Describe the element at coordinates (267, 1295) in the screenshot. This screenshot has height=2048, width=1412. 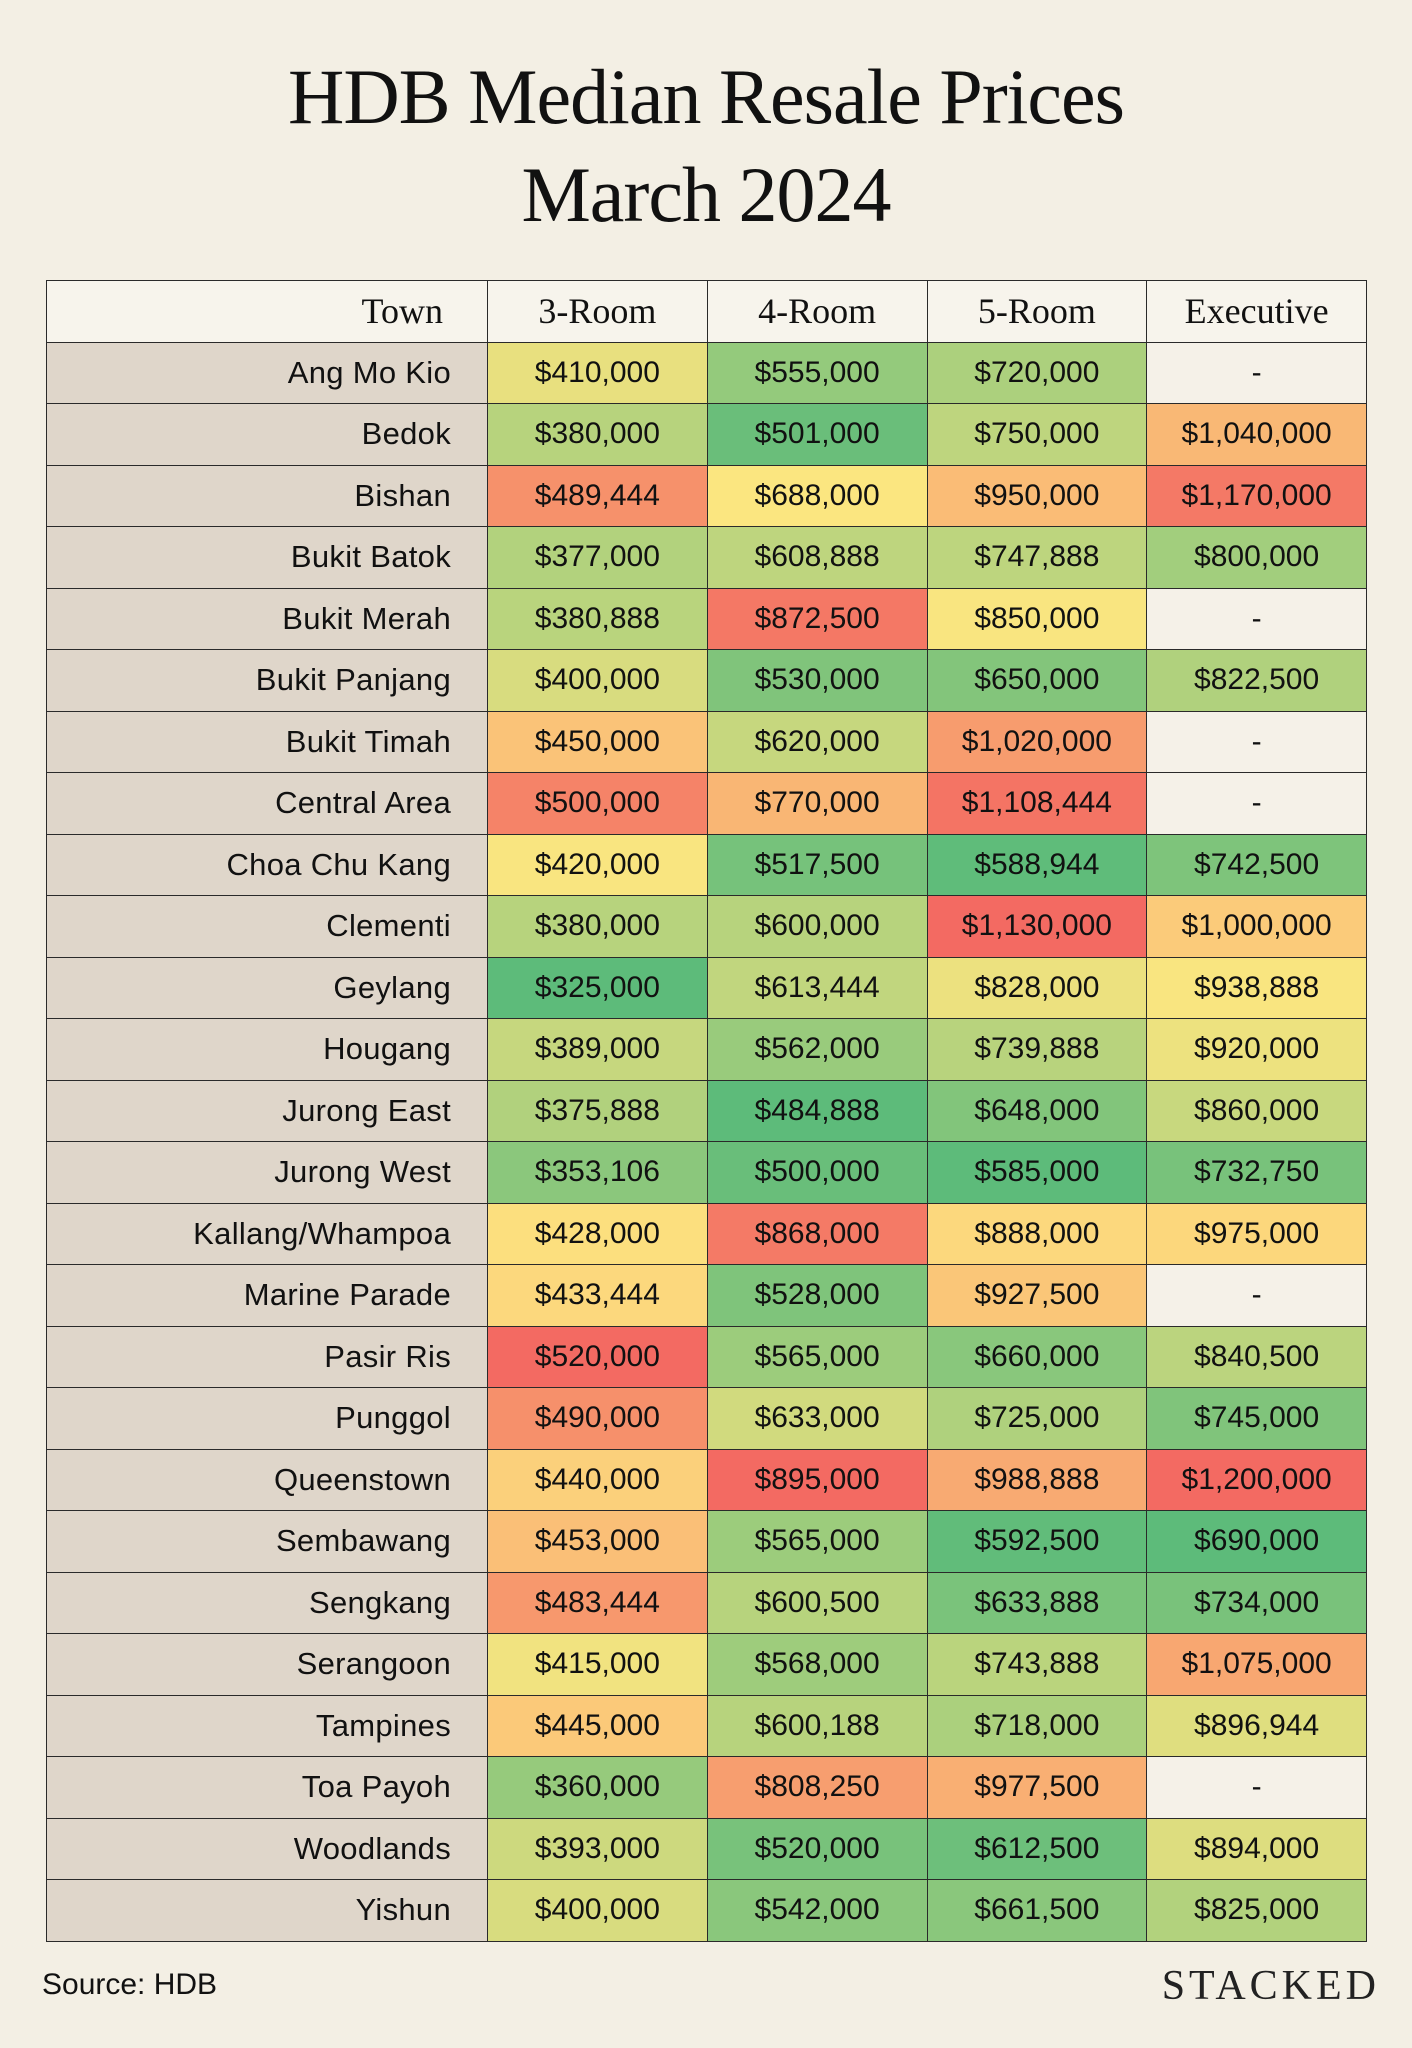
I see `town-label: Marine Parade` at that location.